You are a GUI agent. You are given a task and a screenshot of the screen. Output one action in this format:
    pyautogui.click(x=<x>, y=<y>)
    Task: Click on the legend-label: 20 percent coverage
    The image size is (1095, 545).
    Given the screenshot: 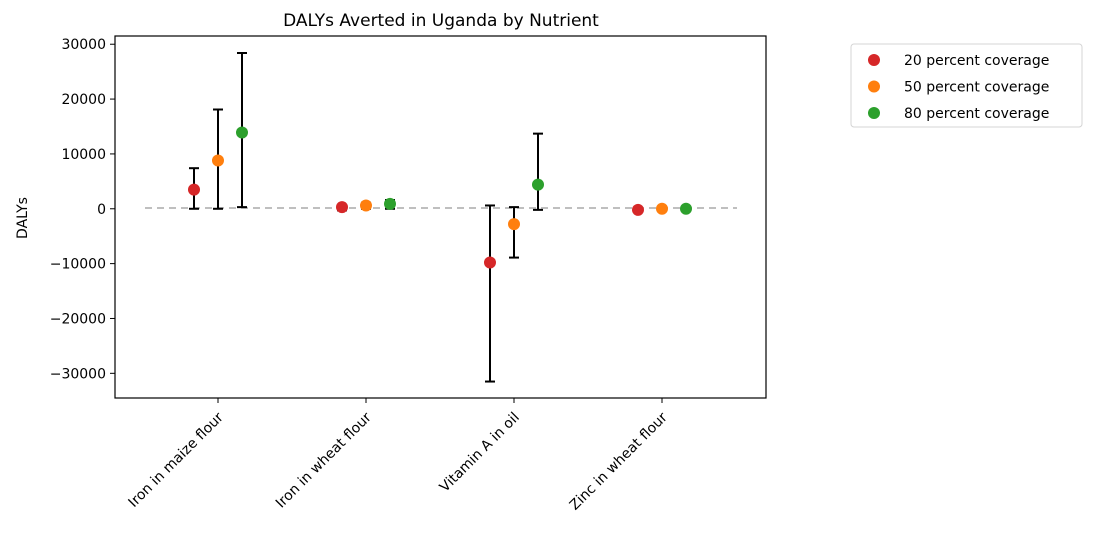 What is the action you would take?
    pyautogui.click(x=976, y=61)
    